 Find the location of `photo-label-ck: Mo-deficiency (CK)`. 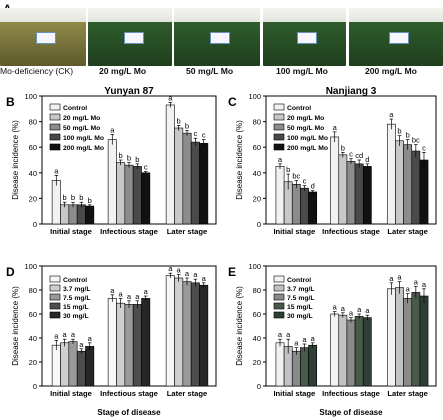

photo-label-ck: Mo-deficiency (CK) is located at coordinates (37, 71).